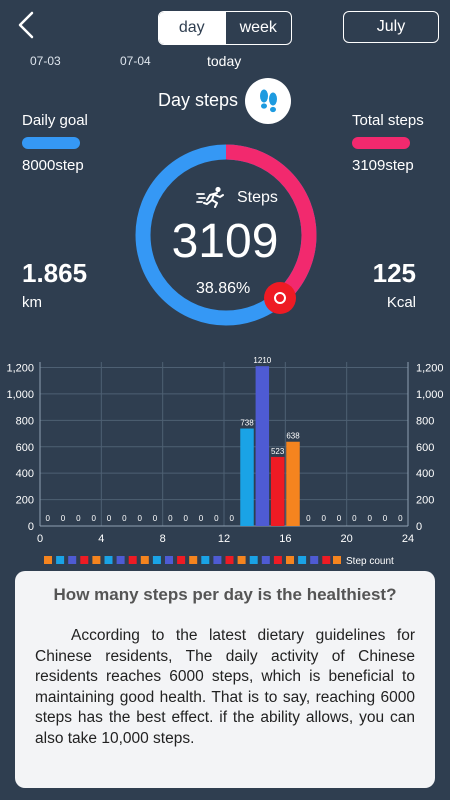  Describe the element at coordinates (401, 302) in the screenshot. I see `calories-unit: Kcal` at that location.